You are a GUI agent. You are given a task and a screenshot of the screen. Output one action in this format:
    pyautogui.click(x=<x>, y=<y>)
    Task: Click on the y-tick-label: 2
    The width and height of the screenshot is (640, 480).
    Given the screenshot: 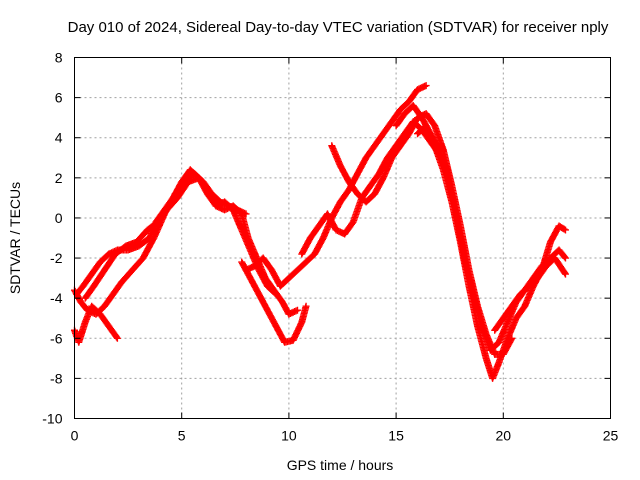 What is the action you would take?
    pyautogui.click(x=59, y=178)
    